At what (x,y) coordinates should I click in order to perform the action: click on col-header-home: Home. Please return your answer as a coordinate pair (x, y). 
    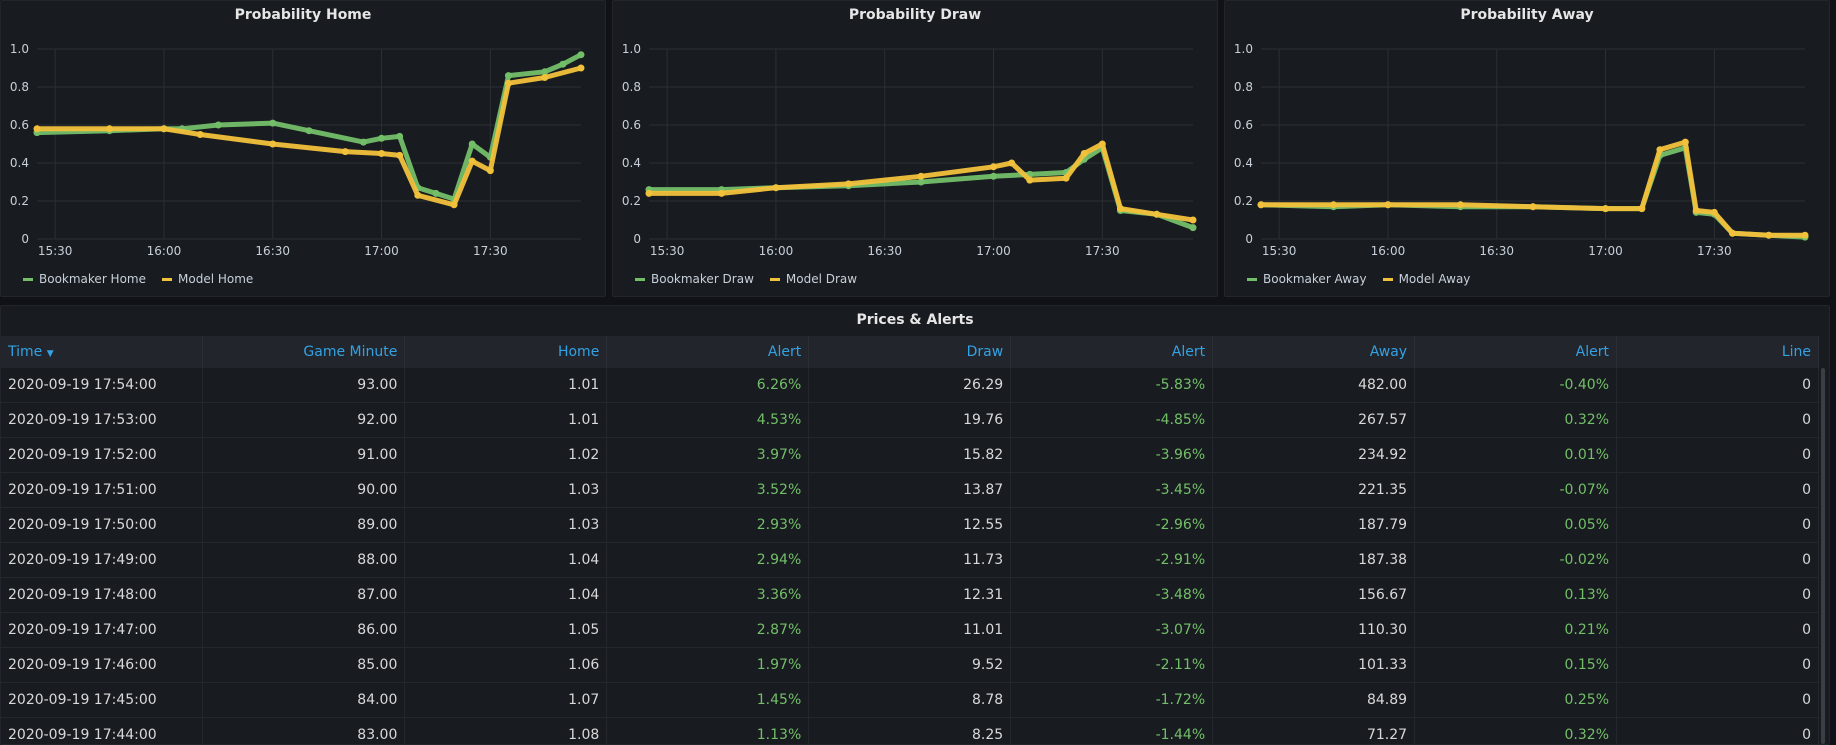
    Looking at the image, I should click on (506, 352).